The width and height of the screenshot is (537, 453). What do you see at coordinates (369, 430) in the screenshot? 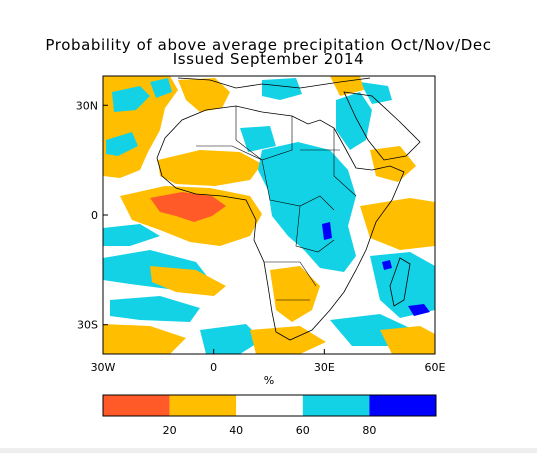
I see `colorbar-tick-label: 80` at bounding box center [369, 430].